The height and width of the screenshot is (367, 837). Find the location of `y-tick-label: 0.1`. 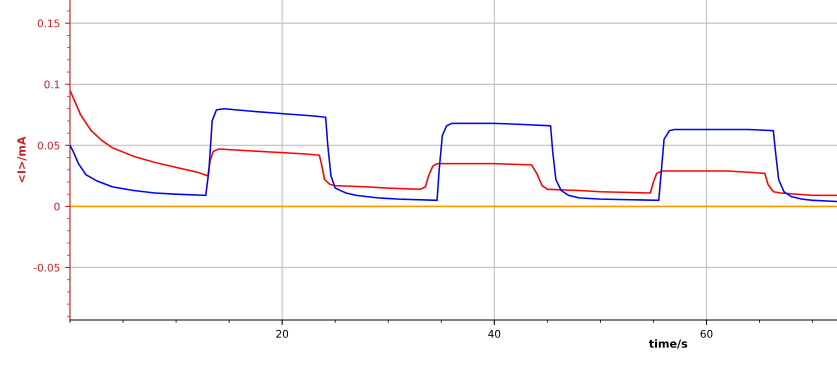

y-tick-label: 0.1 is located at coordinates (52, 84).